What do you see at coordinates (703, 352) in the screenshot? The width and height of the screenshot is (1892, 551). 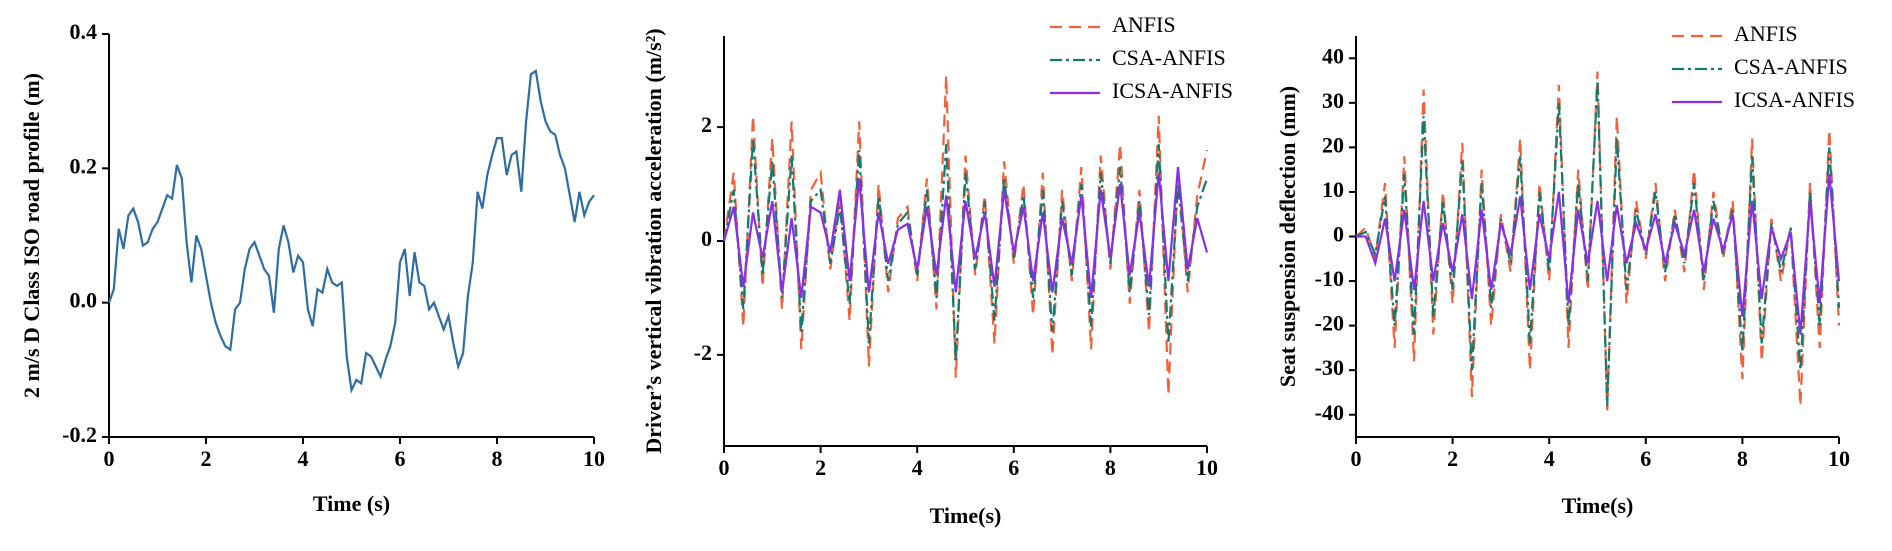 I see `y-tick-label: -2` at bounding box center [703, 352].